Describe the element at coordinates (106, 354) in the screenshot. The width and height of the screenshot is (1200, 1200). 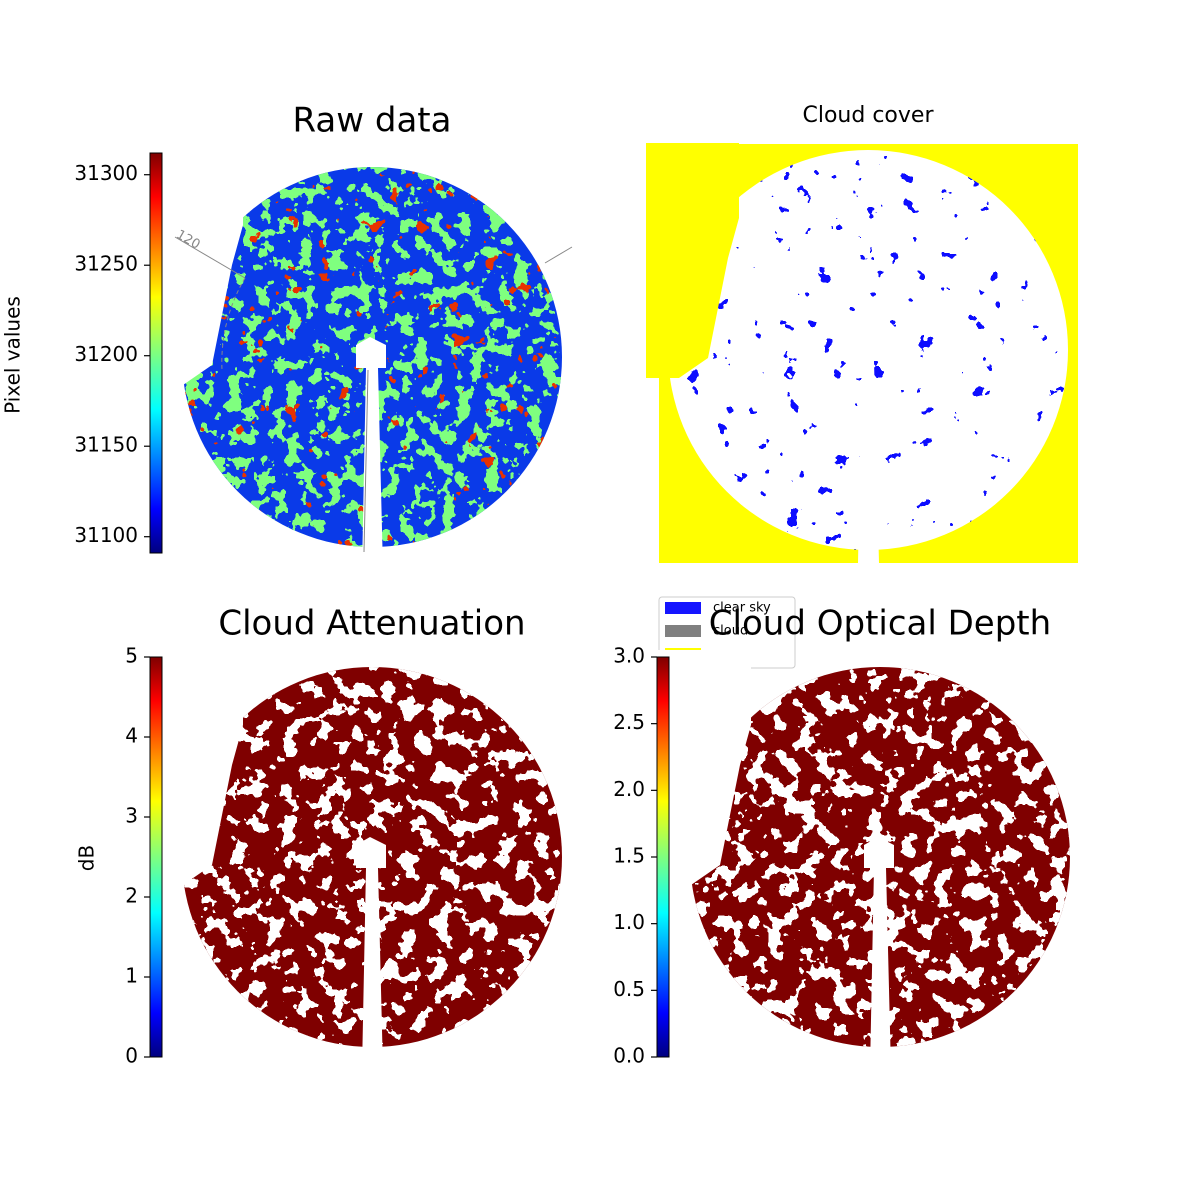
I see `tick-label: 31200` at that location.